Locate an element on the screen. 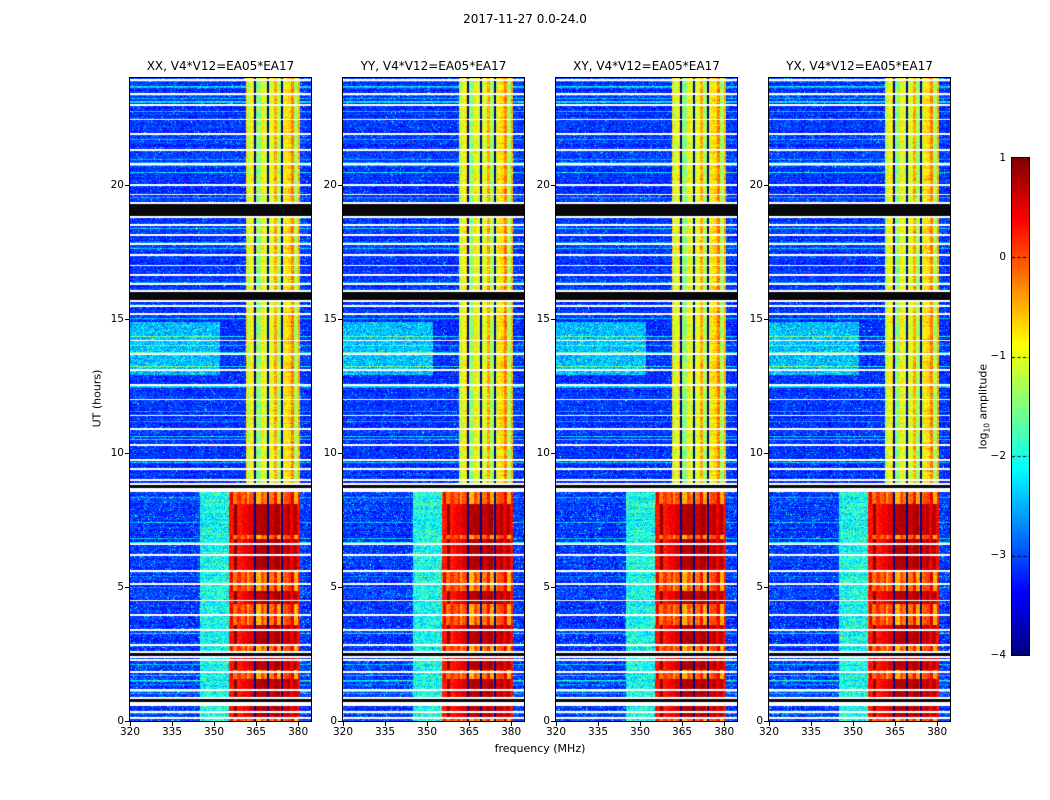  colorbar-label: log10 amplitude is located at coordinates (983, 406).